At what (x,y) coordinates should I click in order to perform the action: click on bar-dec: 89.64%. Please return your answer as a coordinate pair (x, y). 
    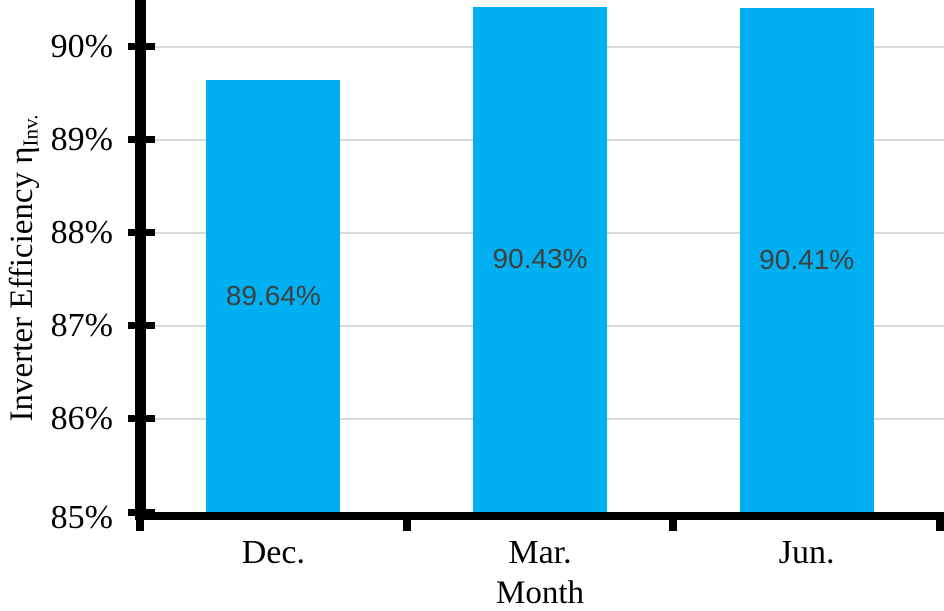
    Looking at the image, I should click on (273, 296).